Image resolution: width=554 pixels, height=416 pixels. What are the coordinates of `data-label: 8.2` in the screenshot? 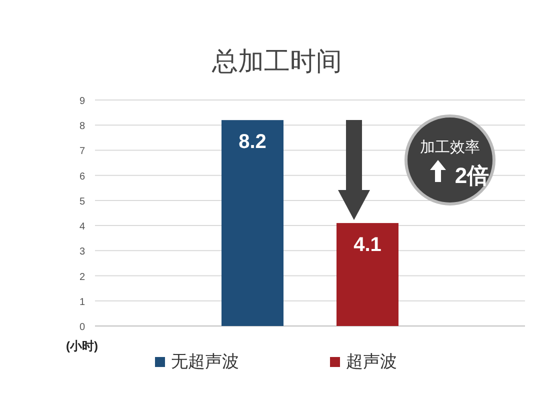 It's located at (252, 142).